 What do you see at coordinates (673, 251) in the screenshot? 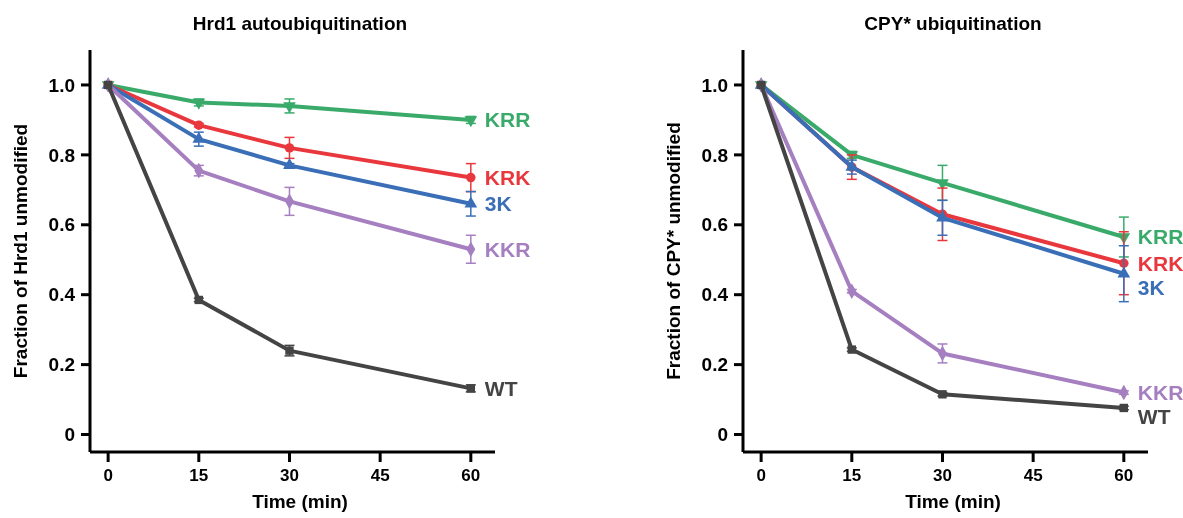
I see `y-axis-title: Fraction of CPY* unmodified` at bounding box center [673, 251].